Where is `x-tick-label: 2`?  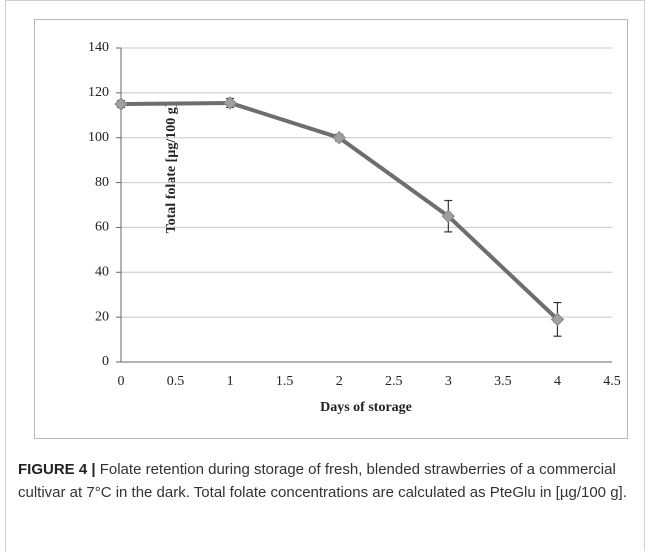
x-tick-label: 2 is located at coordinates (339, 381).